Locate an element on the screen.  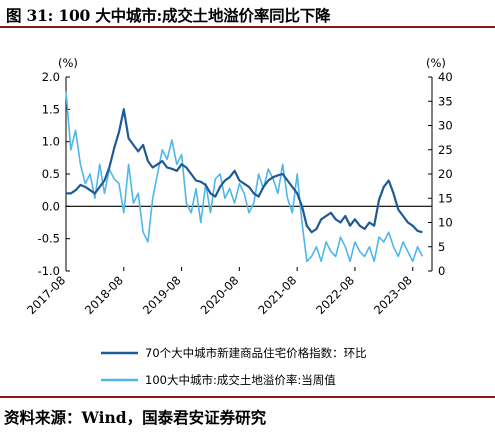
y-left-tick-label: -0.5 is located at coordinates (49, 239).